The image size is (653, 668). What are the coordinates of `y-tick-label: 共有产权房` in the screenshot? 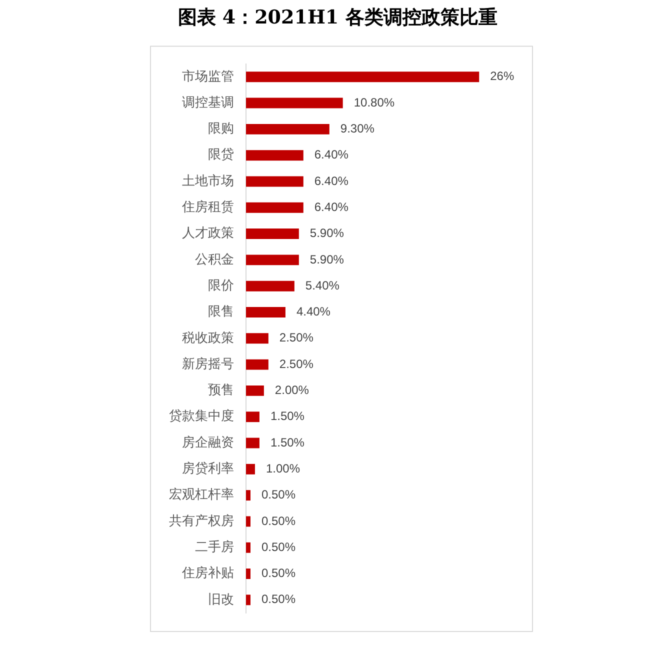 It's located at (201, 520).